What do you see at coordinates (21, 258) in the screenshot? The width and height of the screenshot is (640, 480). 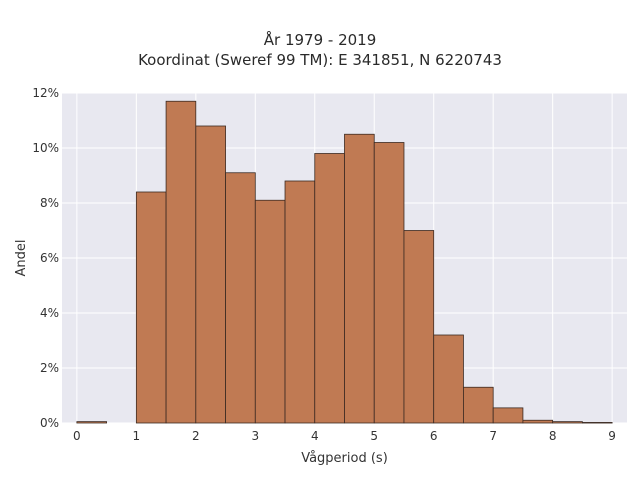 I see `y-axis-label: Andel` at bounding box center [21, 258].